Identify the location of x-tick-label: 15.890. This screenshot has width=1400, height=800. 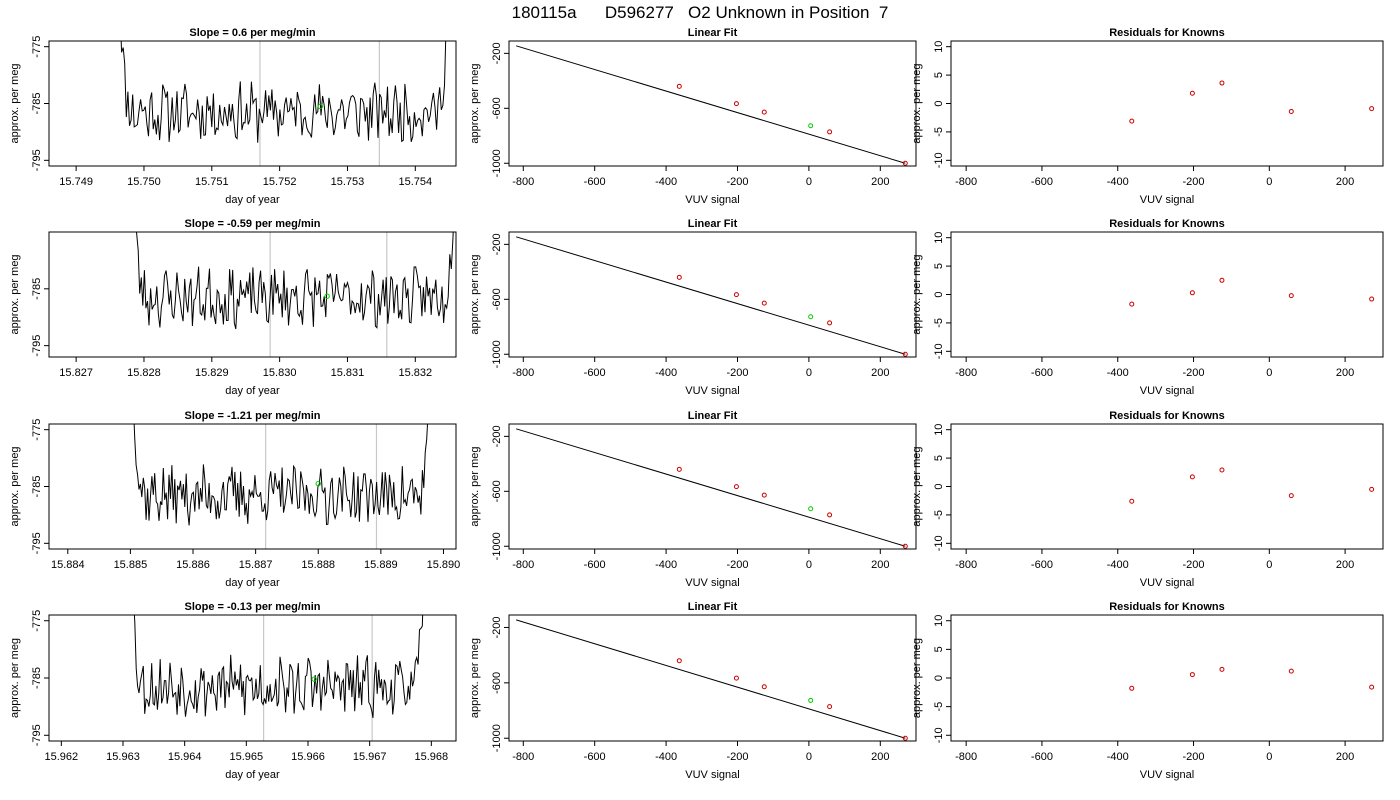
(444, 565).